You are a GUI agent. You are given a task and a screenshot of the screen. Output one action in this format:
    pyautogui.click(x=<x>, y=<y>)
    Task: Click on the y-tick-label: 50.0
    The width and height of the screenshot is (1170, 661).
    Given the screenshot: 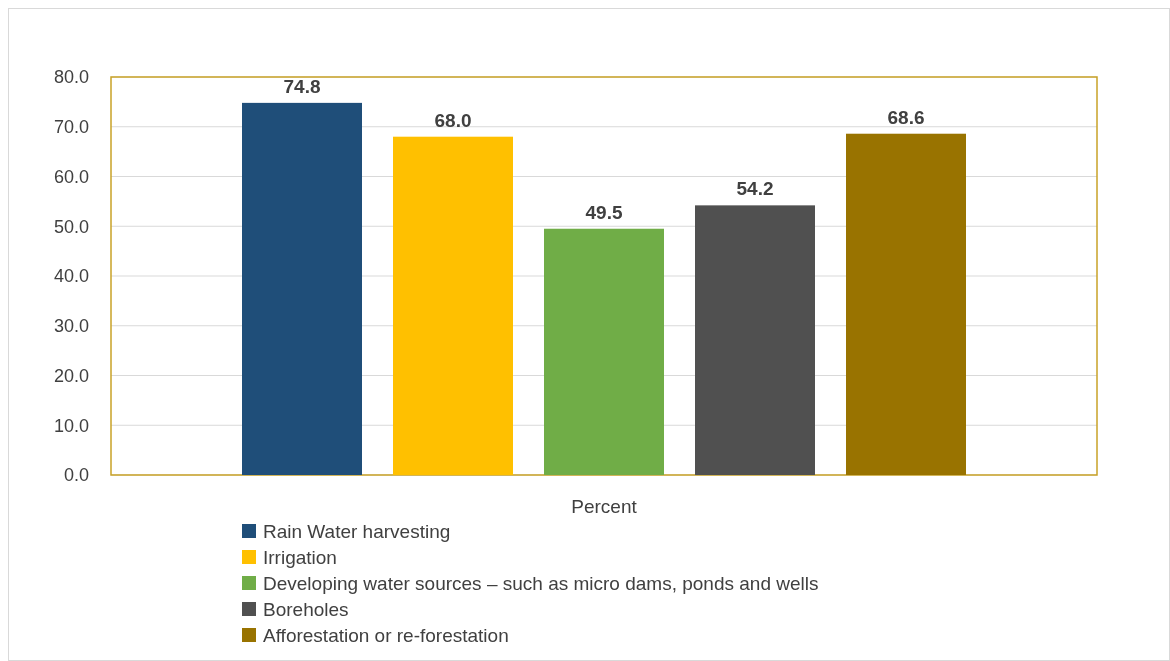 What is the action you would take?
    pyautogui.click(x=71, y=226)
    